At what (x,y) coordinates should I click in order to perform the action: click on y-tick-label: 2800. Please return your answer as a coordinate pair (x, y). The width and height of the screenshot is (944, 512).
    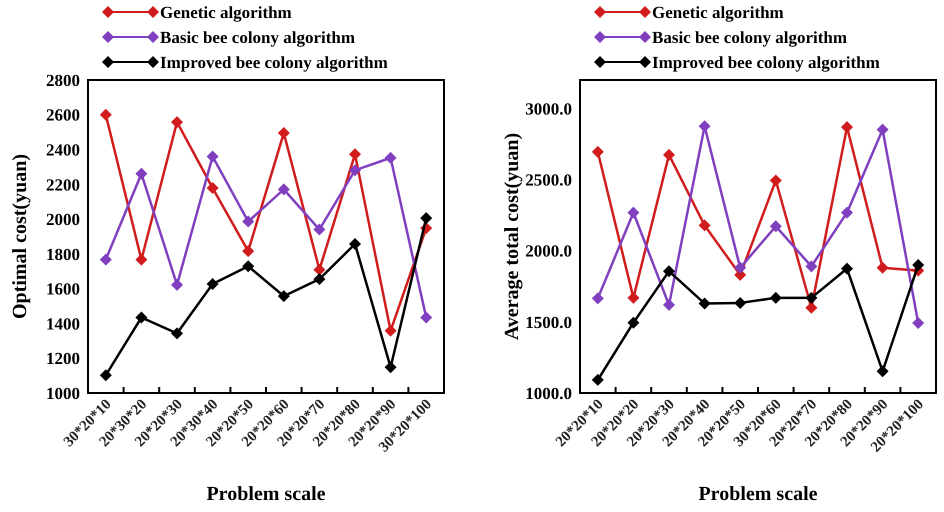
    Looking at the image, I should click on (63, 80).